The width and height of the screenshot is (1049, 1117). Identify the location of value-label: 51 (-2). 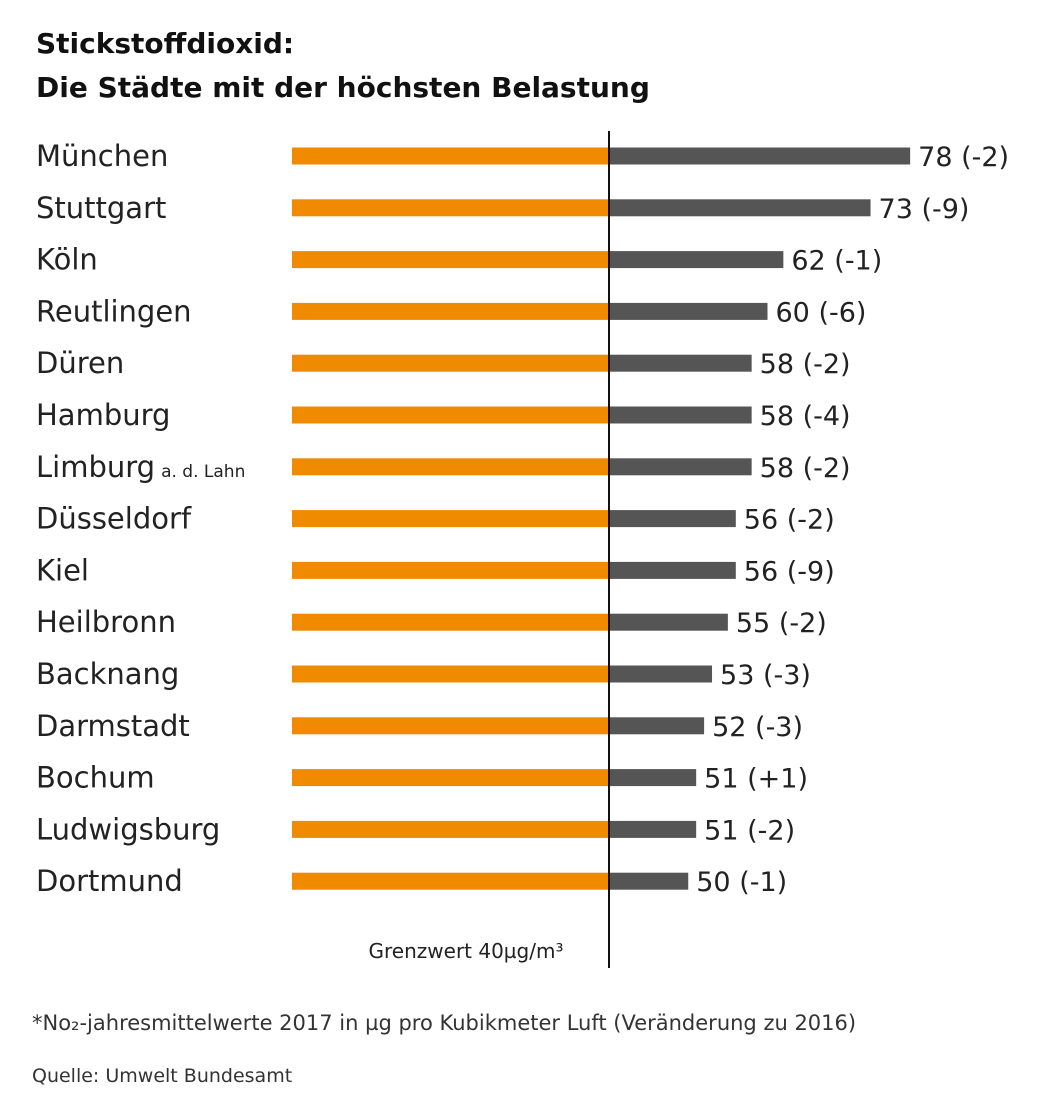
(749, 830).